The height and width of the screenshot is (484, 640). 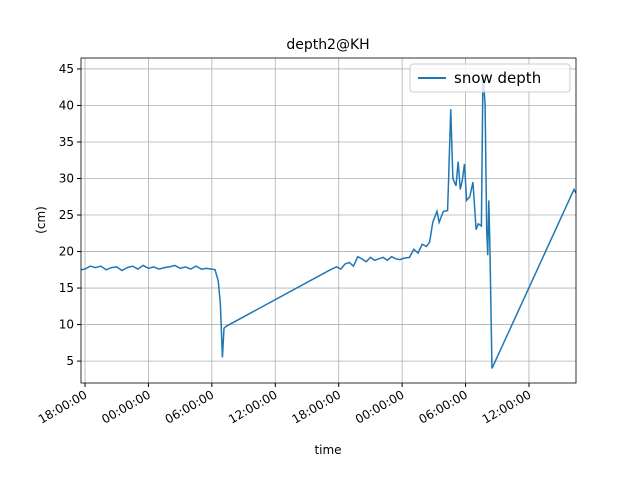 What do you see at coordinates (497, 78) in the screenshot?
I see `legend-label: snow depth` at bounding box center [497, 78].